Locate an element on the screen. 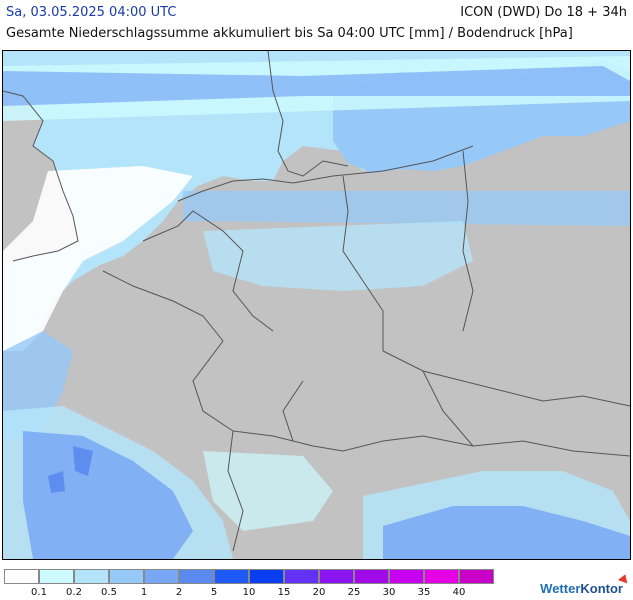 This screenshot has width=633, height=600. legend-tick-label: 25 is located at coordinates (354, 592).